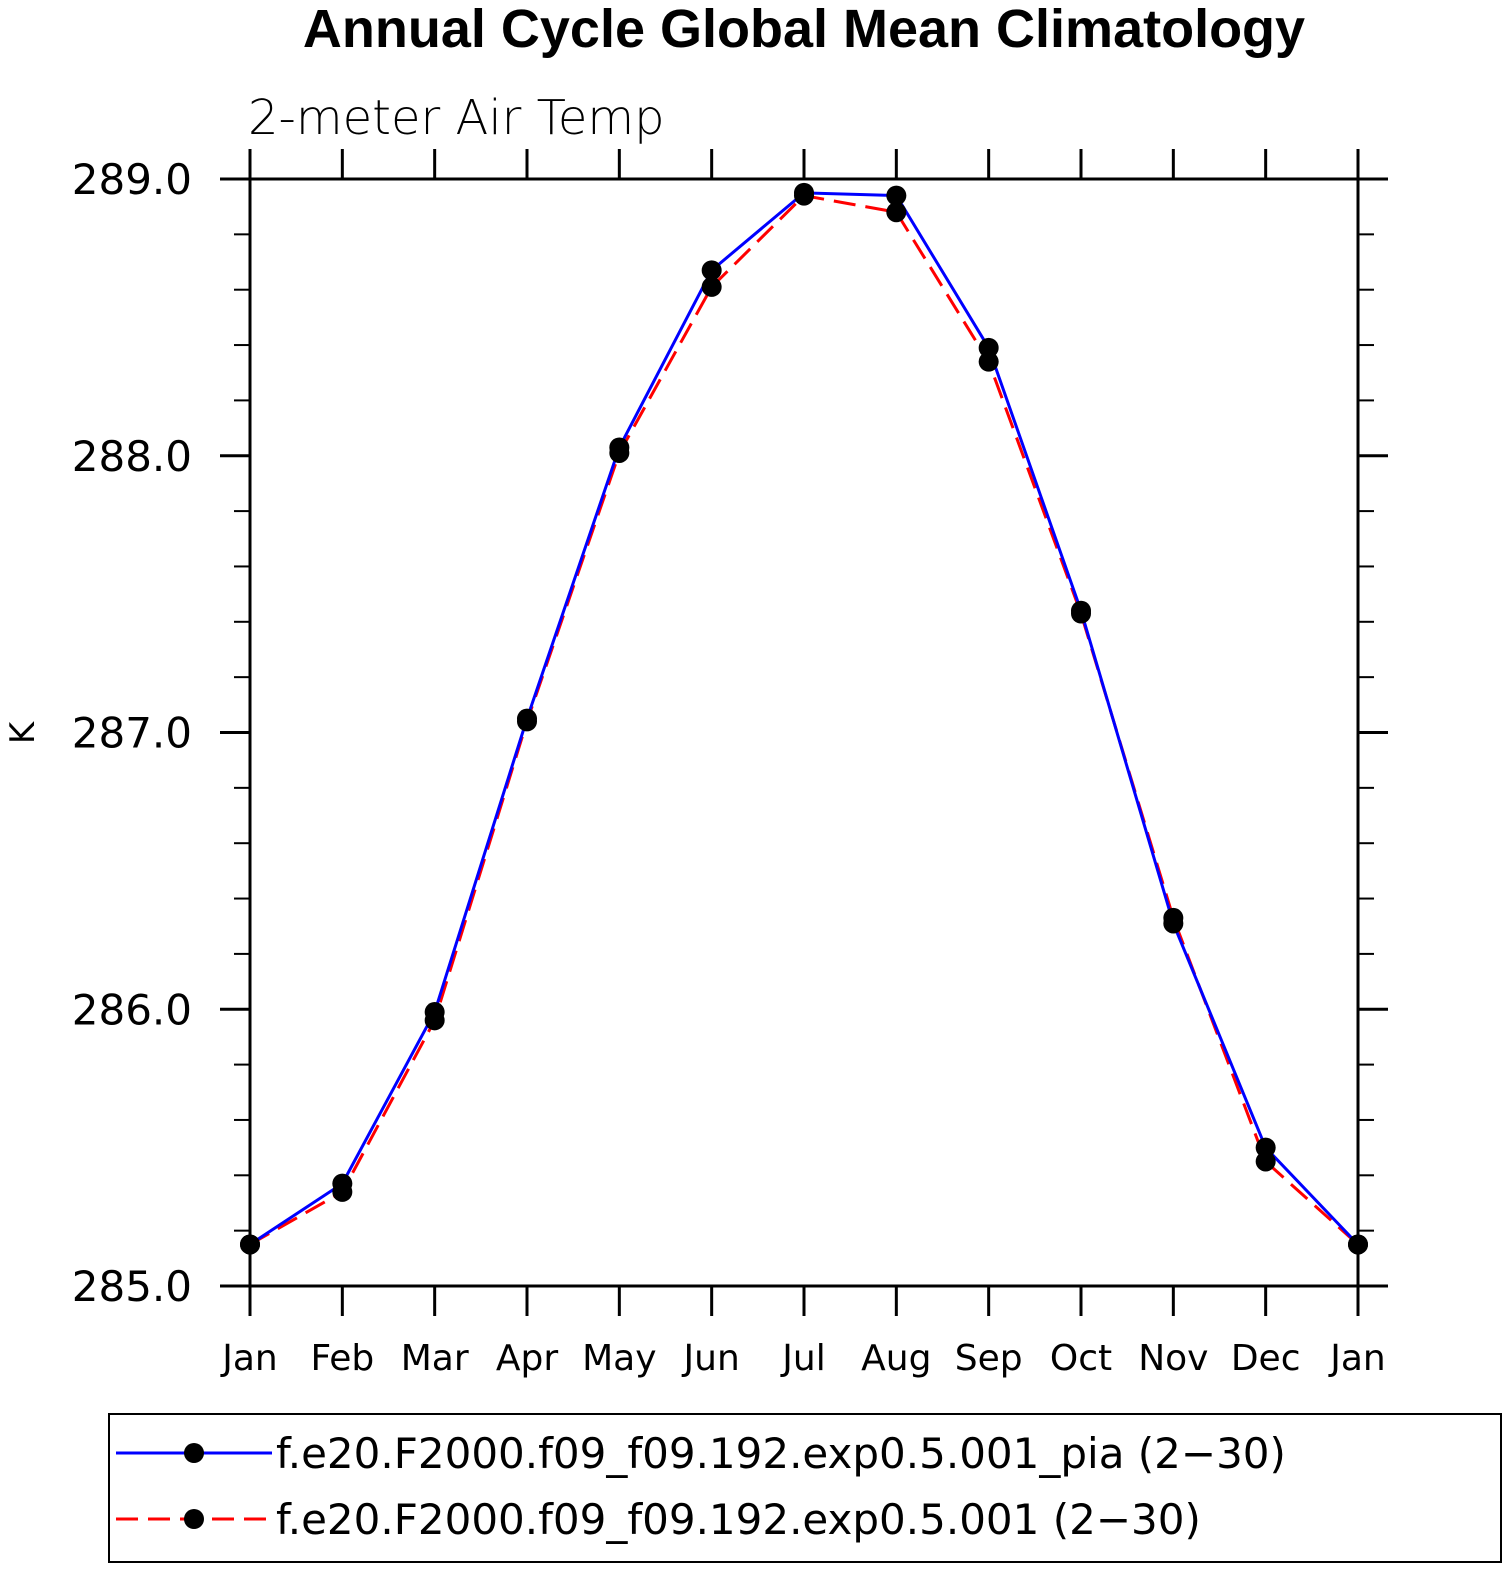 This screenshot has width=1511, height=1572. Describe the element at coordinates (132, 456) in the screenshot. I see `y-tick-label: 288.0` at that location.